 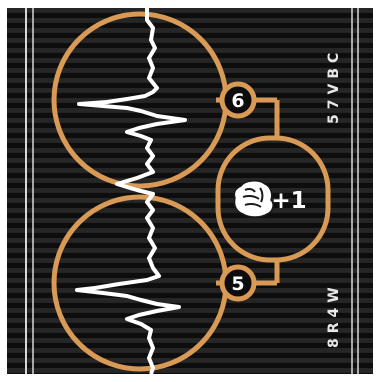 I want to click on bottom-node, so click(x=238, y=283).